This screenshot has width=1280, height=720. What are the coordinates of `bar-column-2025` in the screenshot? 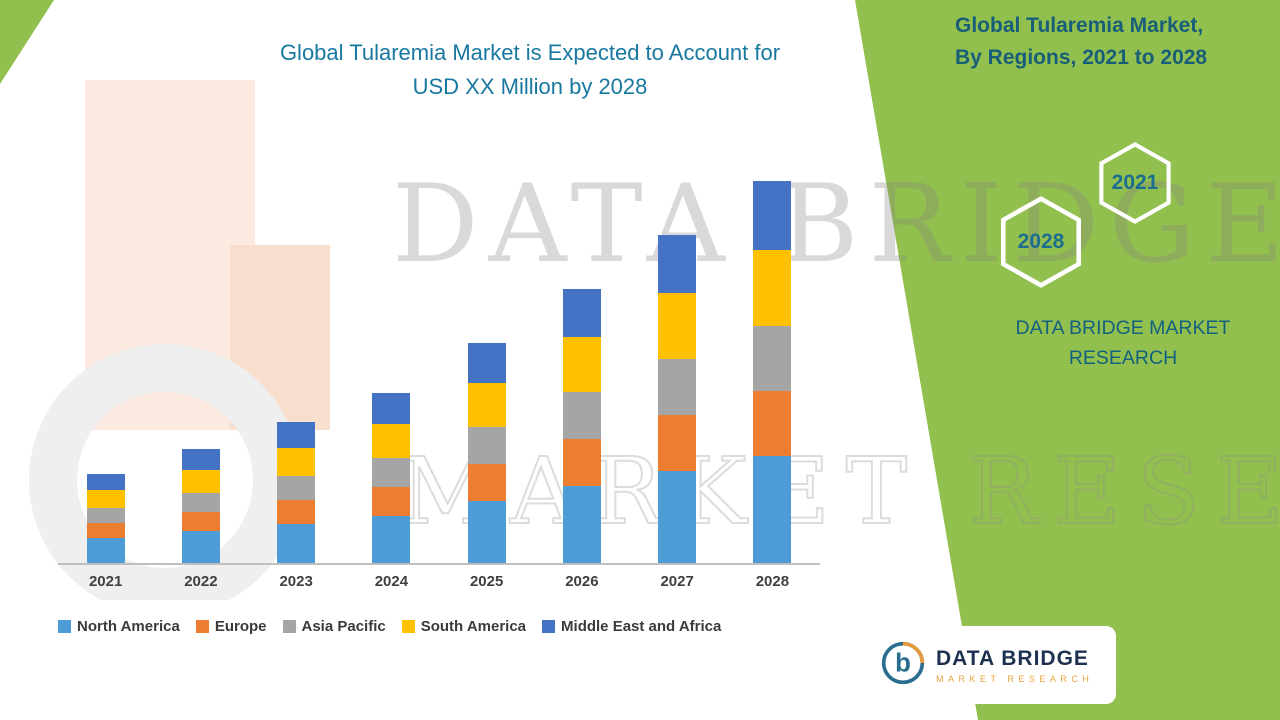 It's located at (486, 453).